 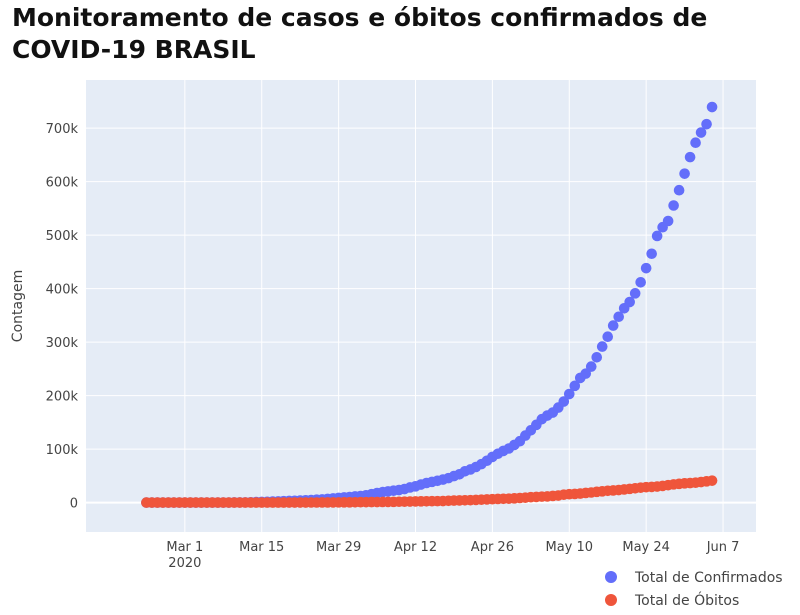 What do you see at coordinates (338, 547) in the screenshot?
I see `x-tick-label: Mar 29` at bounding box center [338, 547].